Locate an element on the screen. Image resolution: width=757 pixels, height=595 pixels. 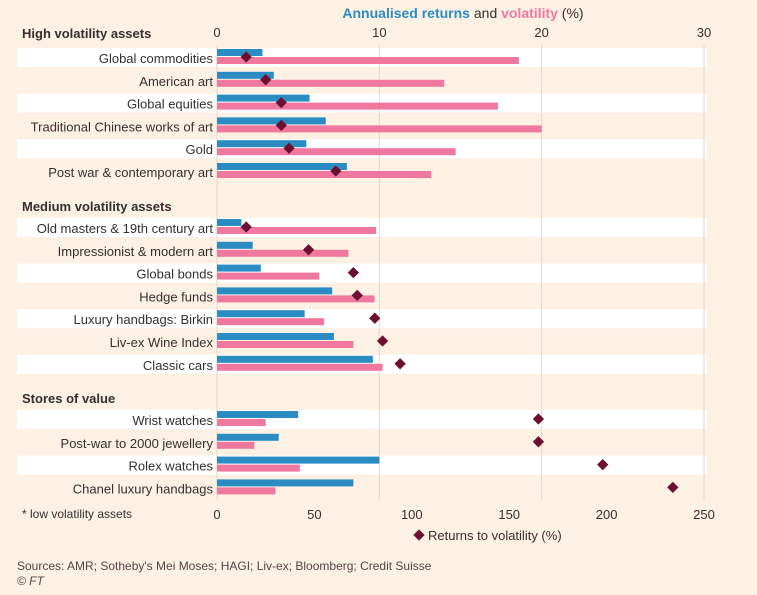
row-label-luxury-handbags-birkin: Luxury handbags: Birkin is located at coordinates (143, 319).